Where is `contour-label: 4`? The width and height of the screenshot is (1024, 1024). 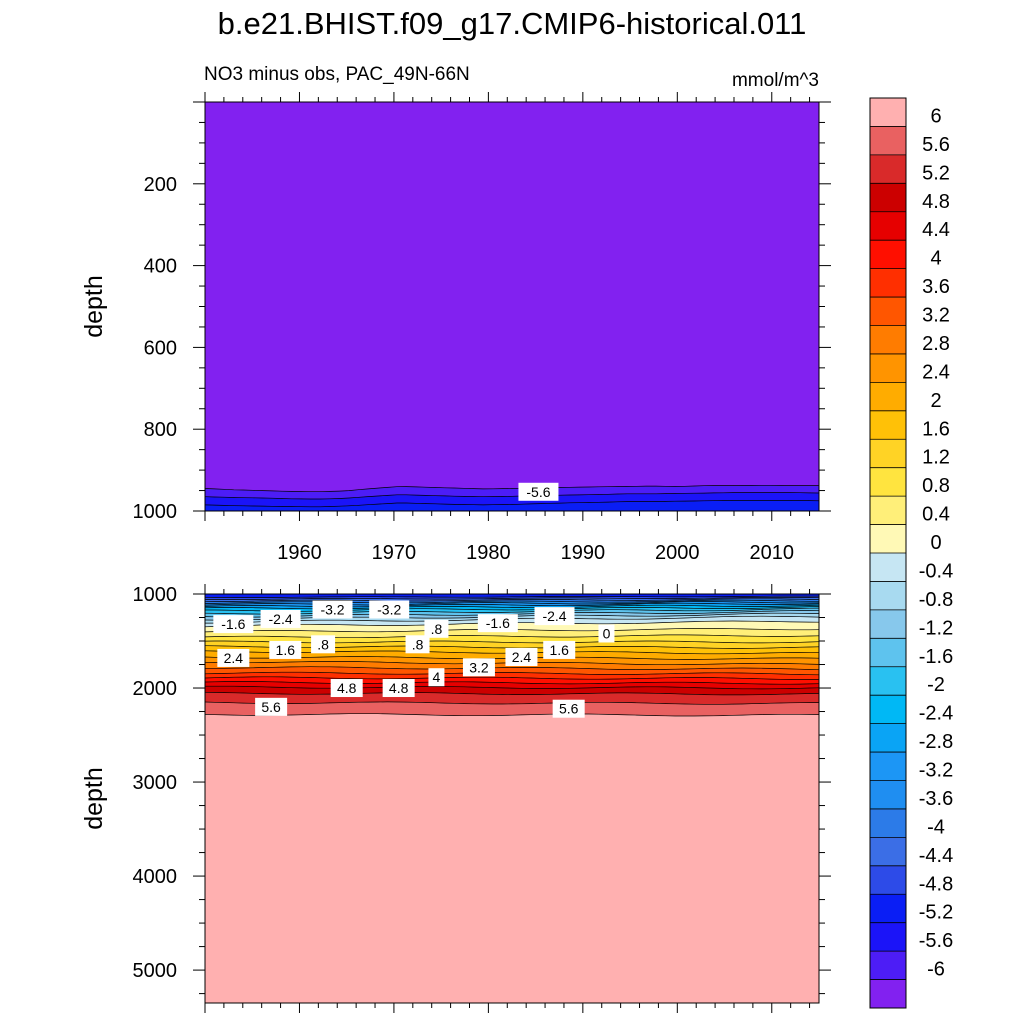
contour-label: 4 is located at coordinates (436, 677).